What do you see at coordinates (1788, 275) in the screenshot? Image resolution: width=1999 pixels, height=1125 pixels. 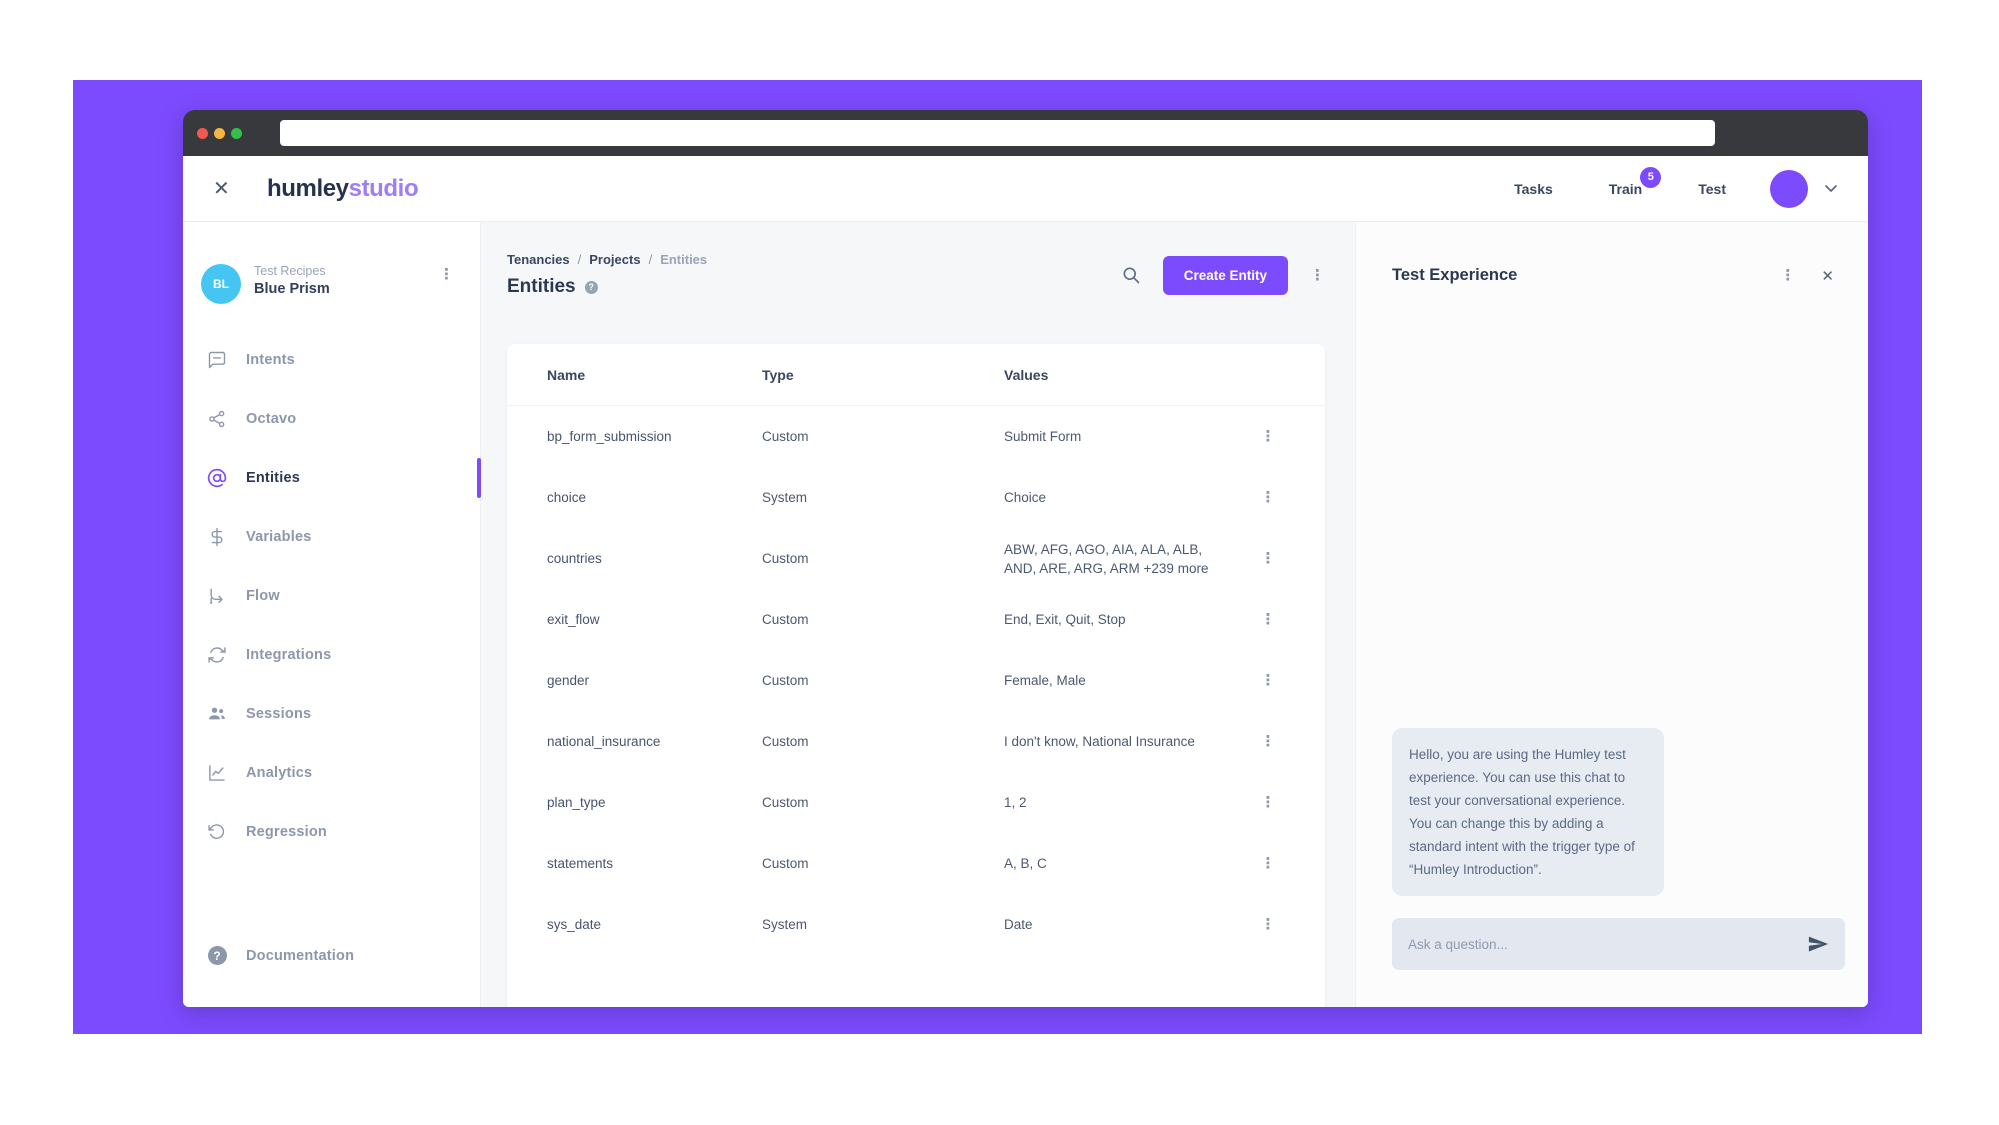 I see `panel-menu-button: ⋮` at bounding box center [1788, 275].